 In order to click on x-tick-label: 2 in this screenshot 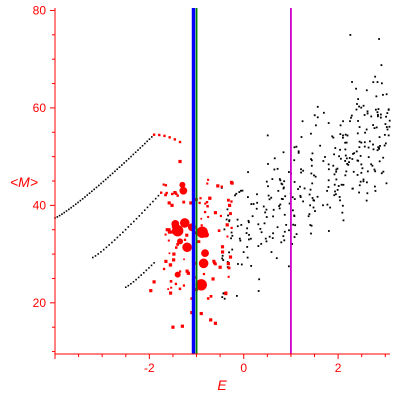, I will do `click(338, 368)`.